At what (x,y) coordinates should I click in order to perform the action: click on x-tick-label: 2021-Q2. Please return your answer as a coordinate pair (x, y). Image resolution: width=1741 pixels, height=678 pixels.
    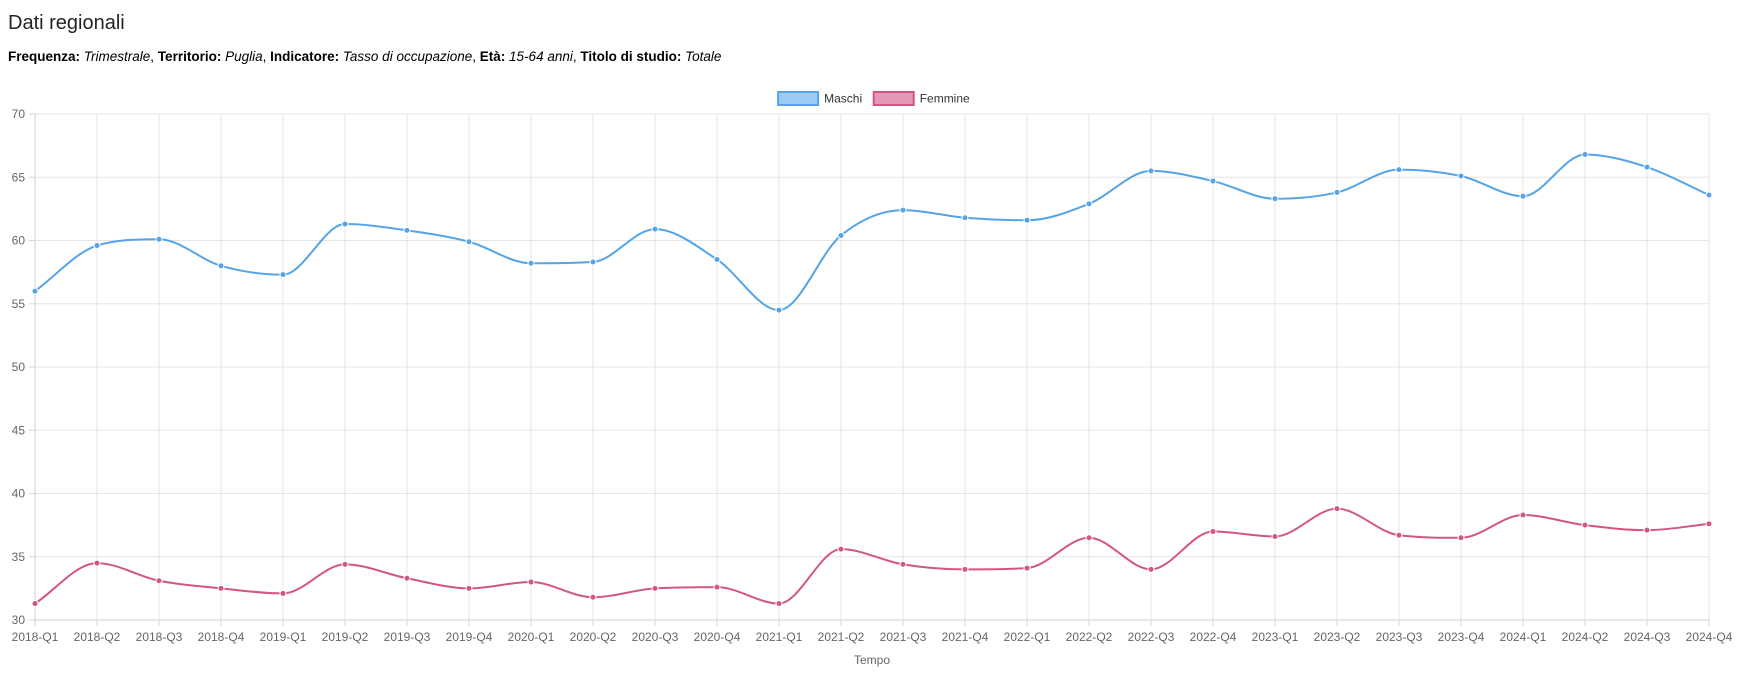
    Looking at the image, I should click on (841, 637).